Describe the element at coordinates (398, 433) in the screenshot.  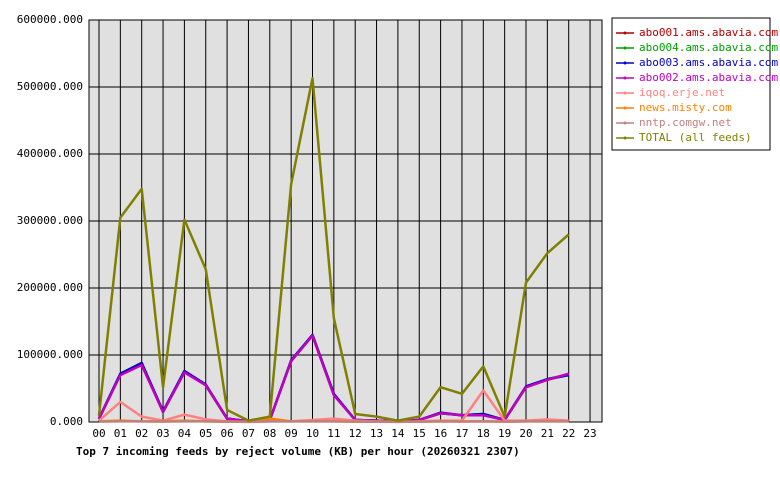
I see `x-tick-label: 14` at that location.